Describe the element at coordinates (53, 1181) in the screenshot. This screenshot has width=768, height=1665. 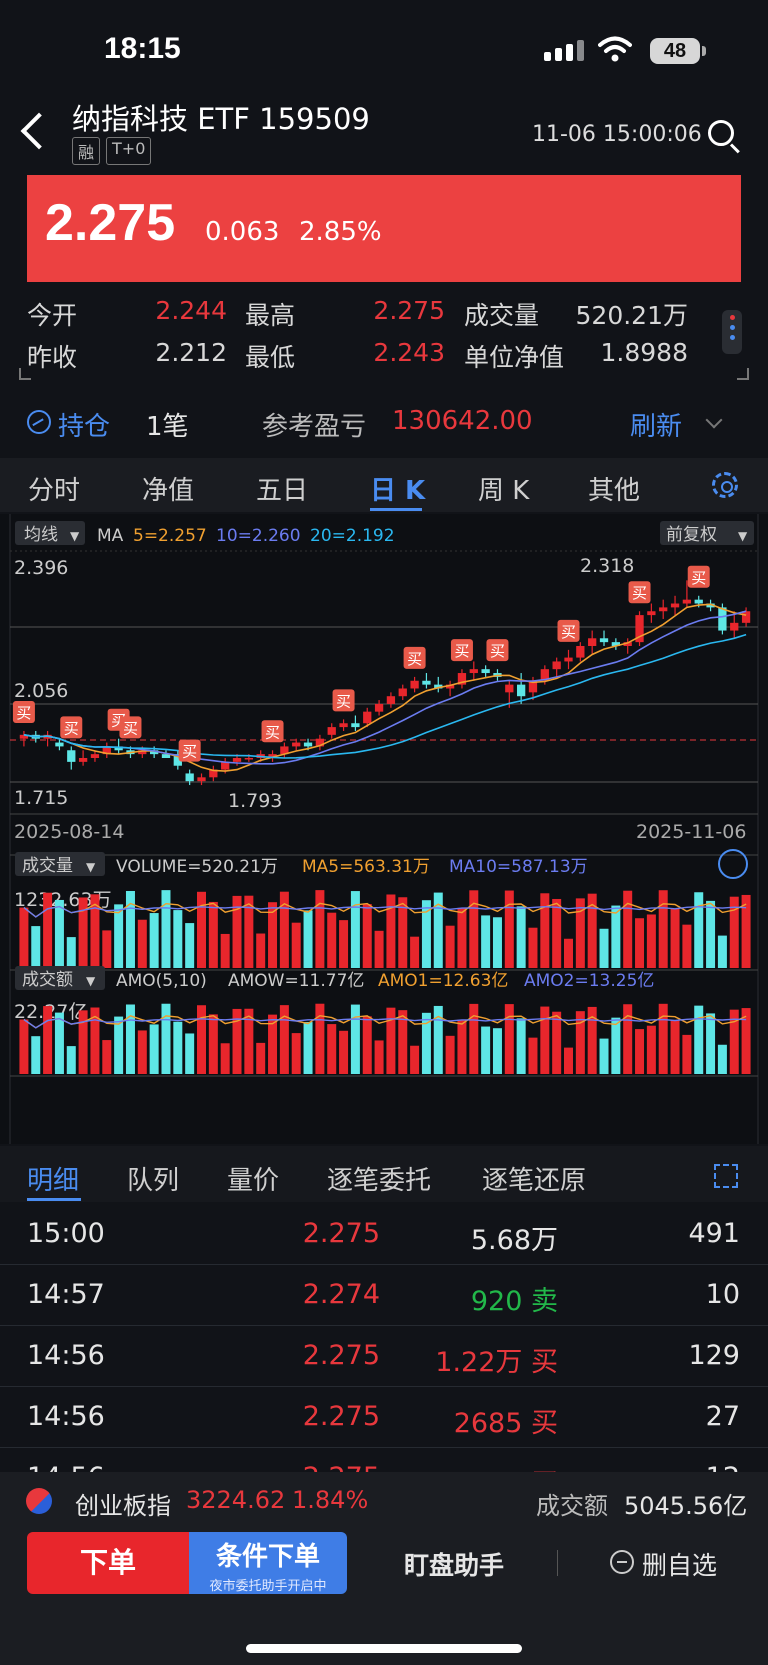
I see `tab-detail: 明细` at that location.